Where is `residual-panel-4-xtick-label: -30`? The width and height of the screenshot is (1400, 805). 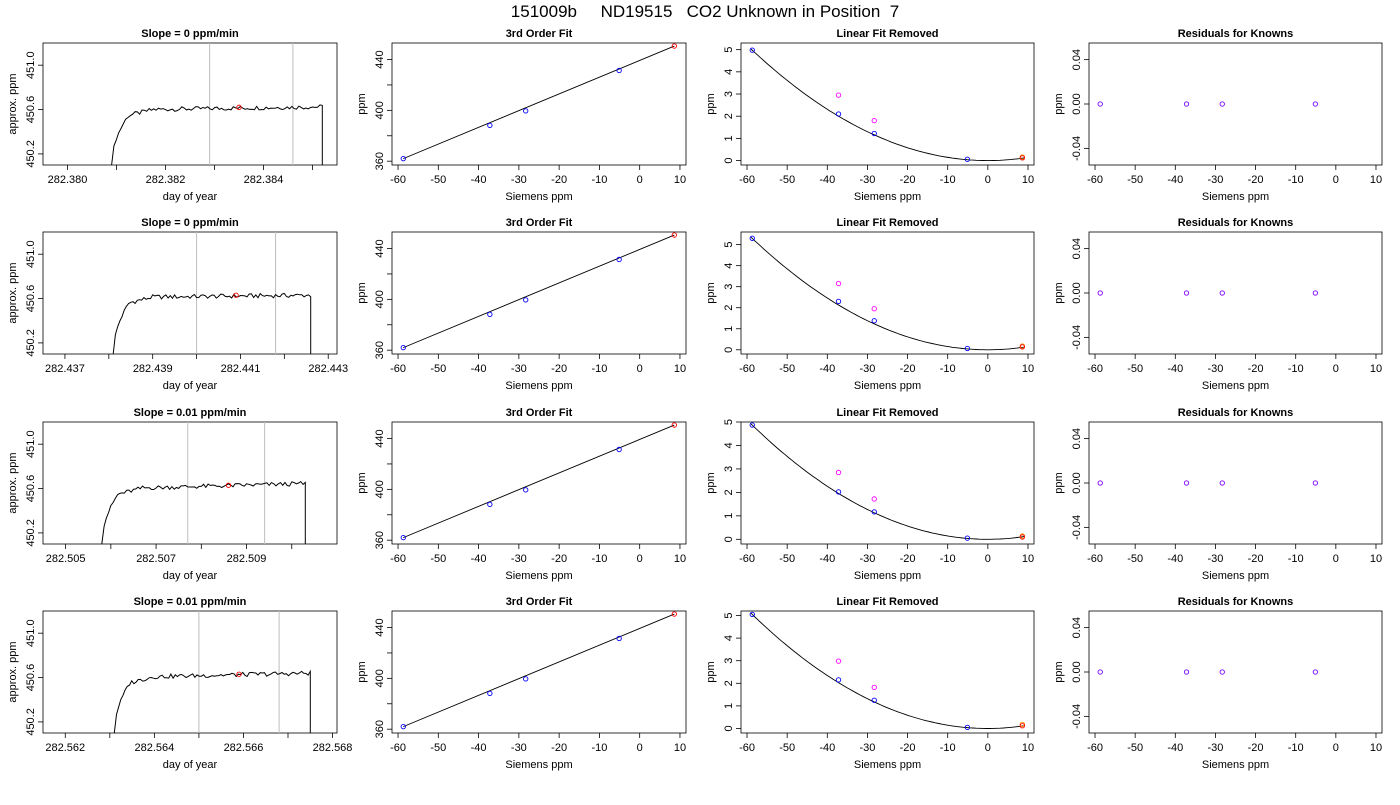 residual-panel-4-xtick-label: -30 is located at coordinates (1215, 748).